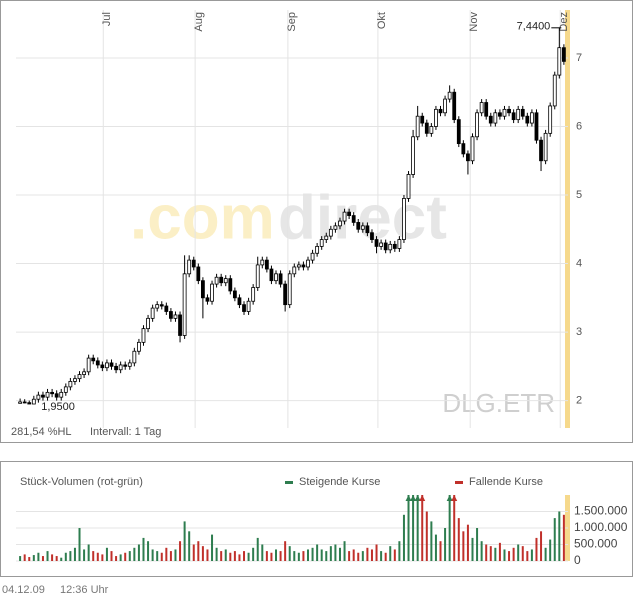 Image resolution: width=634 pixels, height=597 pixels. What do you see at coordinates (506, 482) in the screenshot?
I see `legend-label: Fallende Kurse` at bounding box center [506, 482].